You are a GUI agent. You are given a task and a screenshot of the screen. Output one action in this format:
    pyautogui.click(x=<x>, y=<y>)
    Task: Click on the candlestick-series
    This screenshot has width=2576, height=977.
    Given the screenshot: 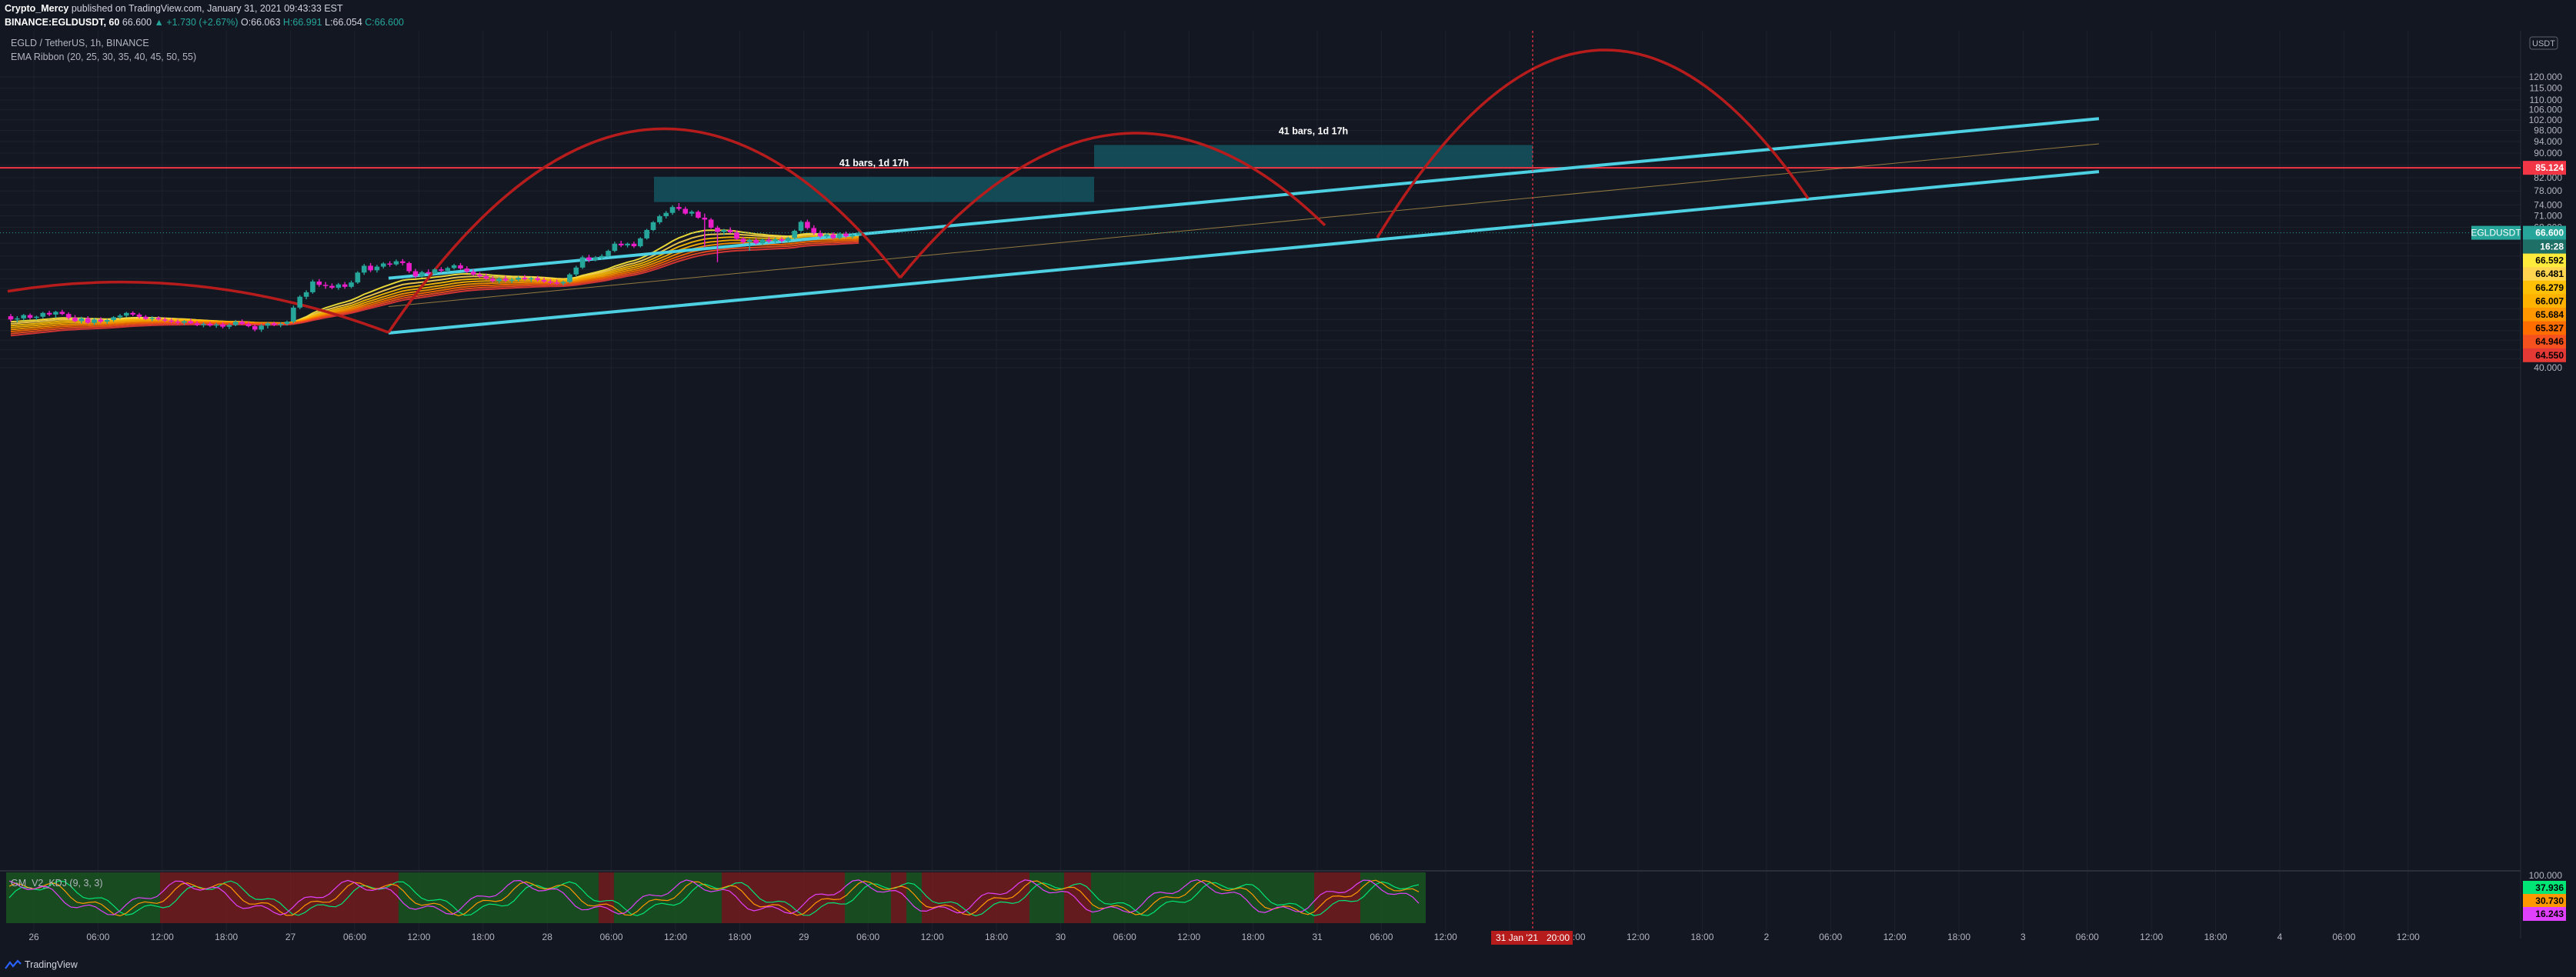 What is the action you would take?
    pyautogui.click(x=435, y=267)
    